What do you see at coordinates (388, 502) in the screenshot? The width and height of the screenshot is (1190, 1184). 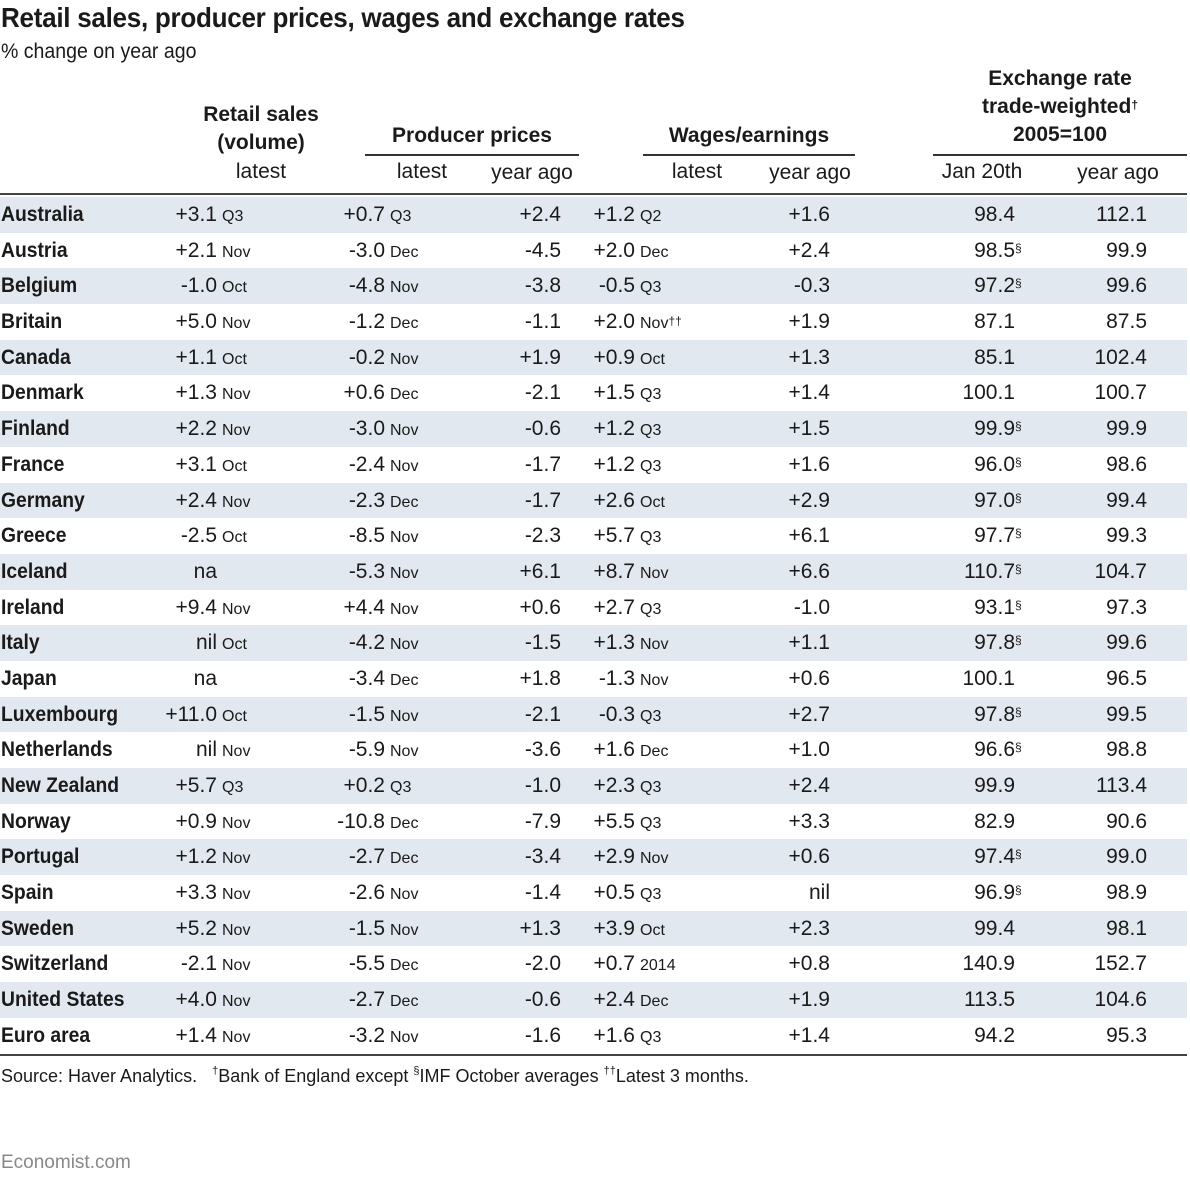 I see `pp-latest-cell: -2.3 Dec` at bounding box center [388, 502].